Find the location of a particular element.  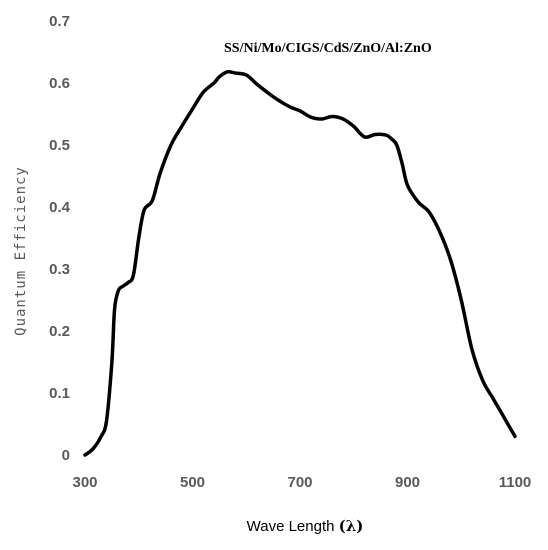

x-axis-label-symbol: (λ) is located at coordinates (351, 526).